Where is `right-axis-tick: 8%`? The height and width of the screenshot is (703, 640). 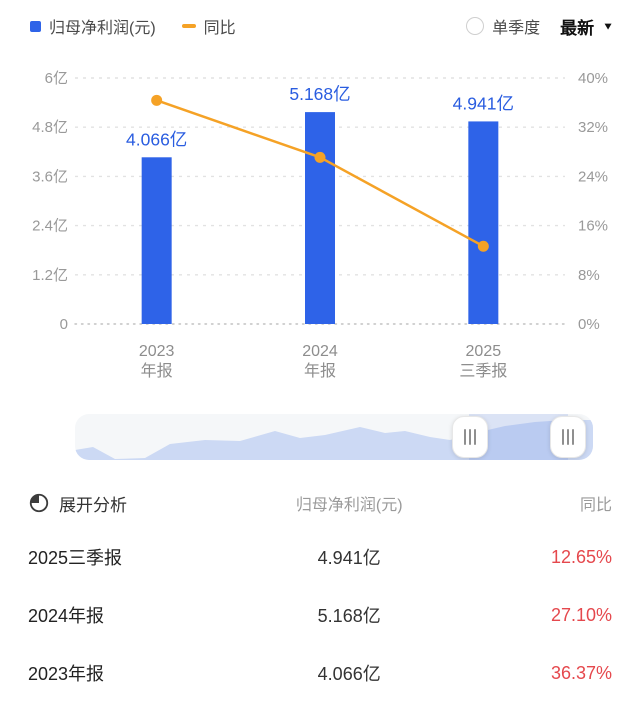 right-axis-tick: 8% is located at coordinates (589, 275).